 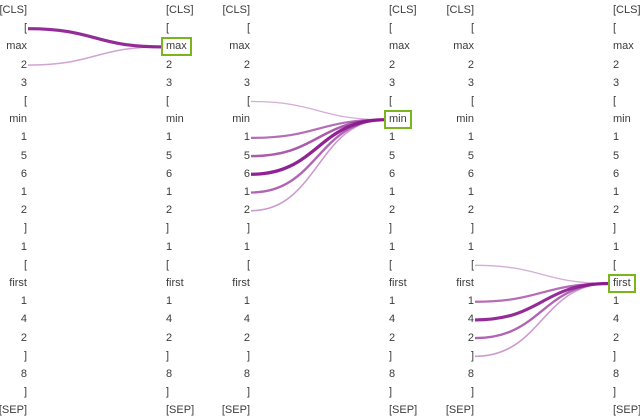 What do you see at coordinates (18, 283) in the screenshot?
I see `left-token: first` at bounding box center [18, 283].